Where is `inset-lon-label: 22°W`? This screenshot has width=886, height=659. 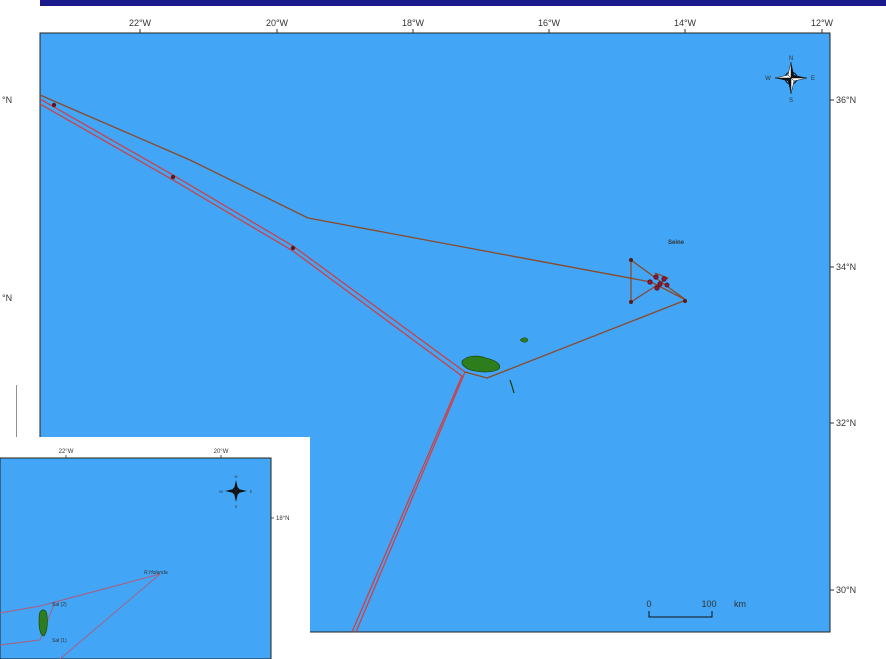
inset-lon-label: 22°W is located at coordinates (66, 452).